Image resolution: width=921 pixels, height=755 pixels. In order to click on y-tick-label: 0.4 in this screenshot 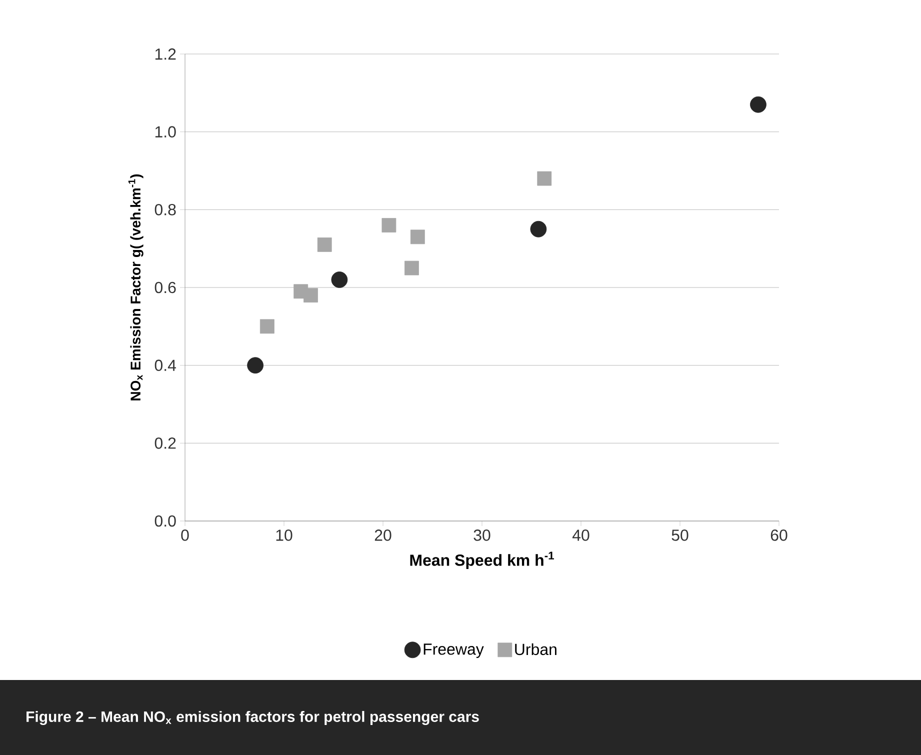, I will do `click(165, 365)`.